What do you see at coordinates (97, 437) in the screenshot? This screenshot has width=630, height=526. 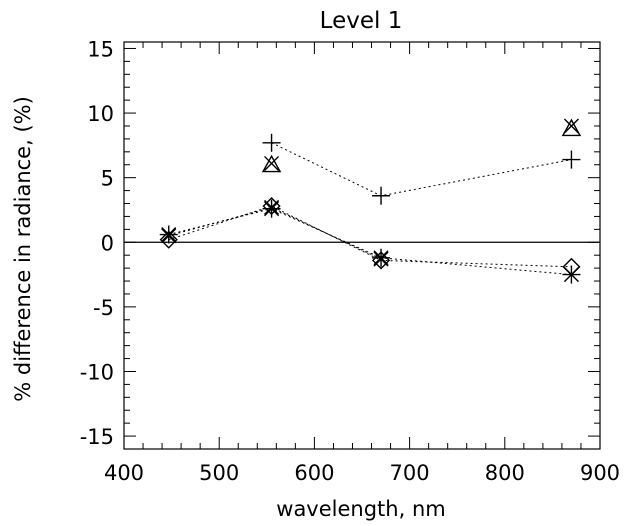 I see `y-tick-label: -15` at bounding box center [97, 437].